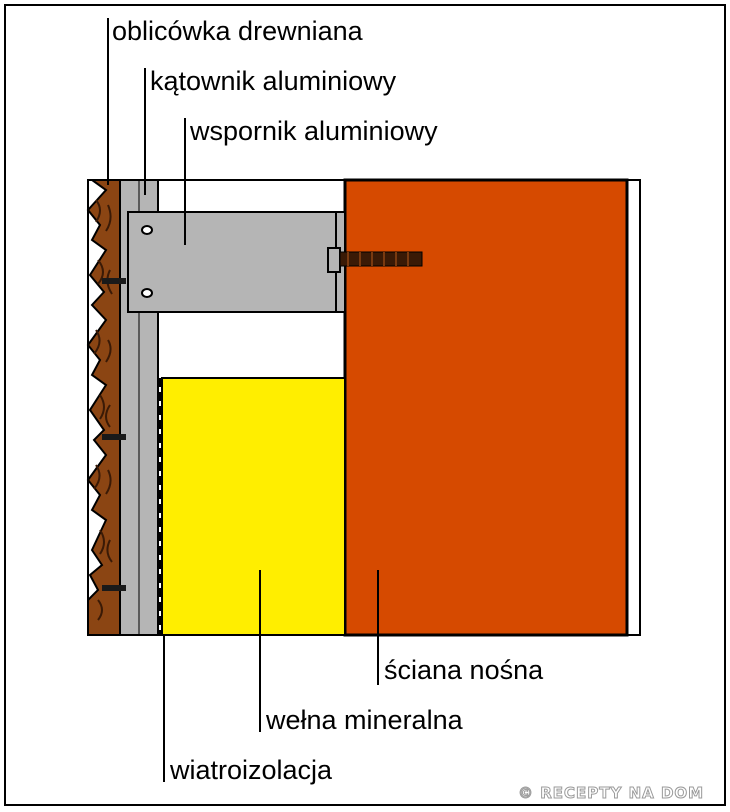 This screenshot has height=812, width=730. What do you see at coordinates (314, 131) in the screenshot?
I see `label-wspornik: wspornik aluminiowy` at bounding box center [314, 131].